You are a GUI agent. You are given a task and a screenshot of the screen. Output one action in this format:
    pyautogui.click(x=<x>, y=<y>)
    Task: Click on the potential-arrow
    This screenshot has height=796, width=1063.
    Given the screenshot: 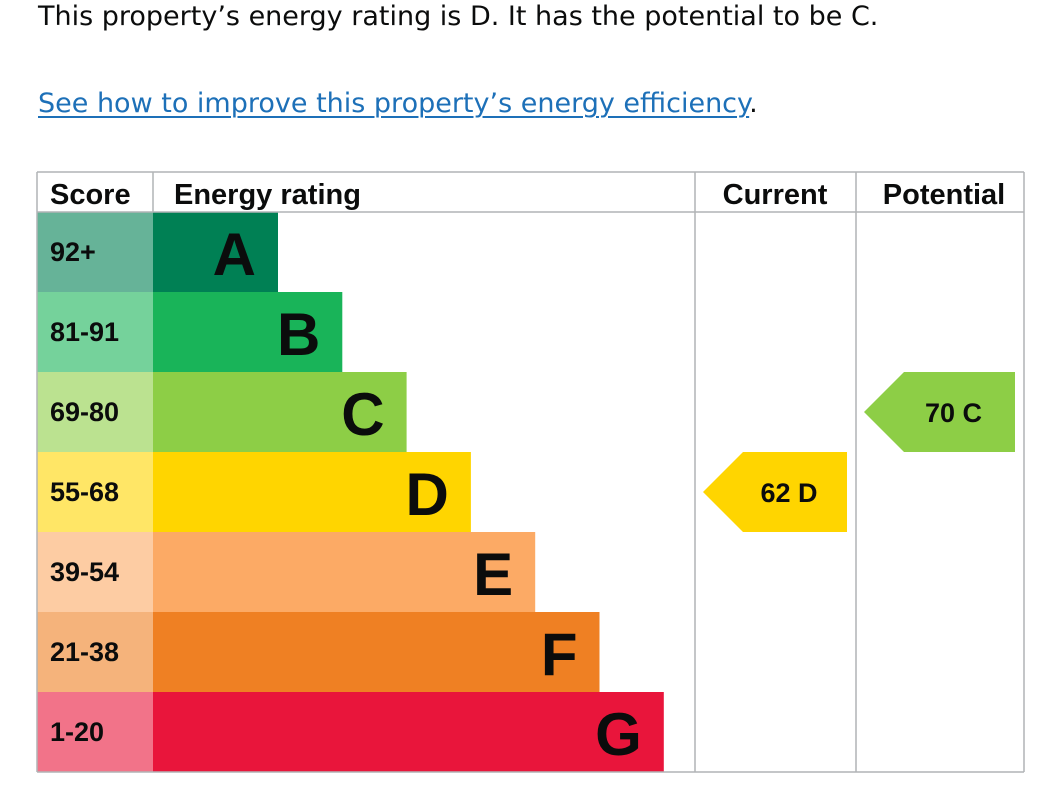 What is the action you would take?
    pyautogui.click(x=939, y=412)
    